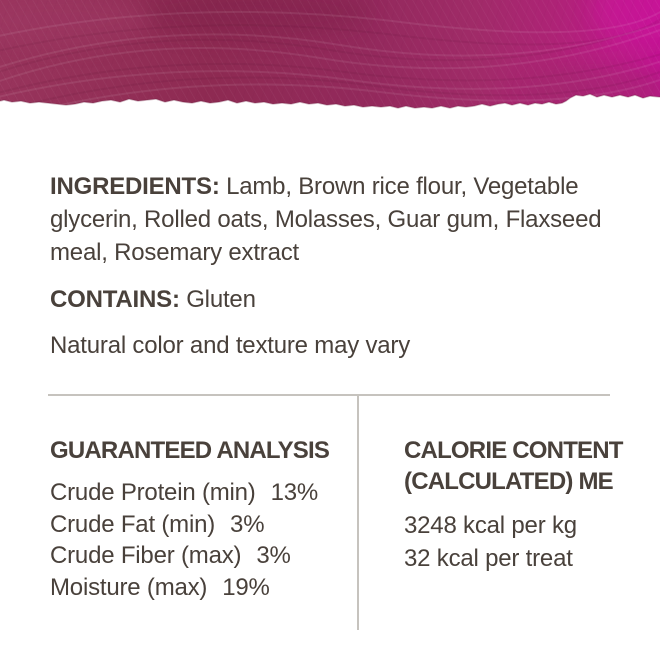 This screenshot has width=660, height=660. Describe the element at coordinates (129, 587) in the screenshot. I see `analysis-row-label: Moisture (max)` at that location.